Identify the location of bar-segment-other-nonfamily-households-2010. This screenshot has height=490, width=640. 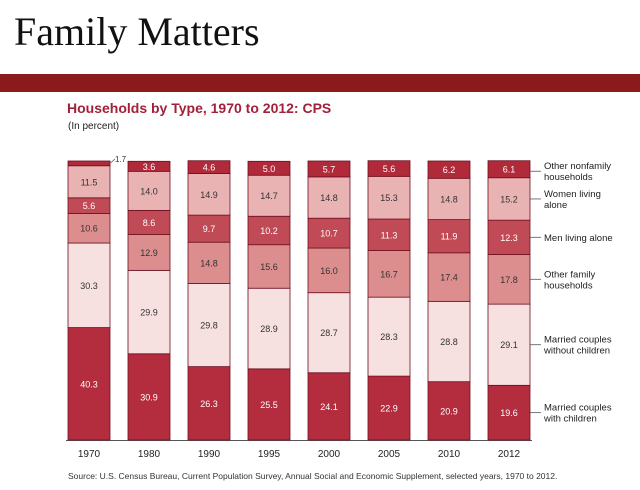
(449, 169).